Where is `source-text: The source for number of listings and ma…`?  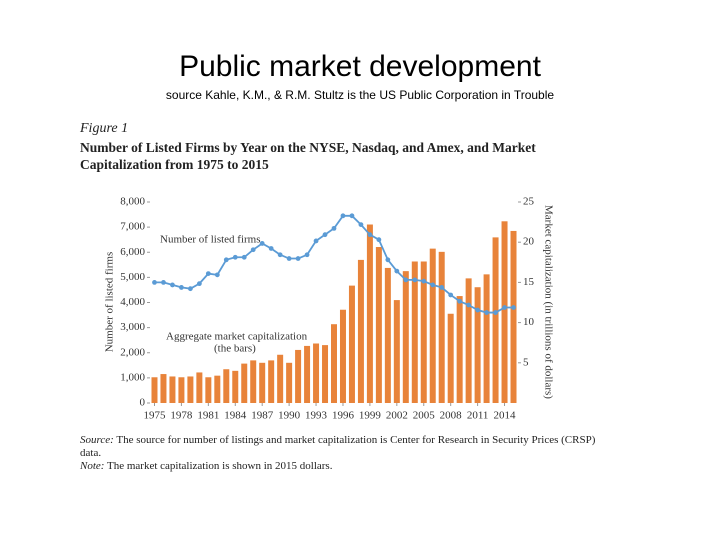
source-text: The source for number of listings and ma… is located at coordinates (338, 446).